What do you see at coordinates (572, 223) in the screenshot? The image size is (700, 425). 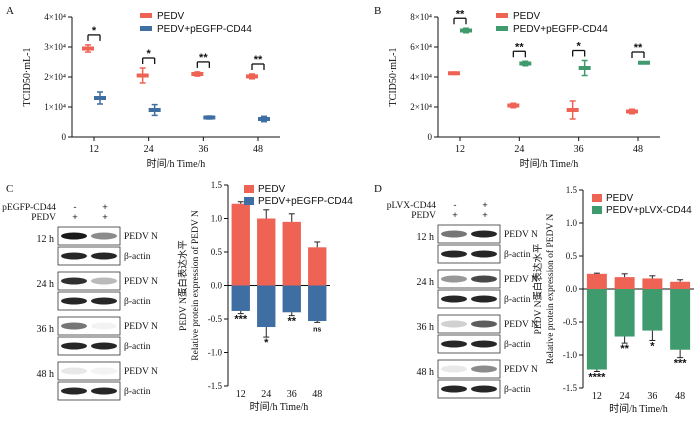 I see `y-tick-label: 1.0` at bounding box center [572, 223].